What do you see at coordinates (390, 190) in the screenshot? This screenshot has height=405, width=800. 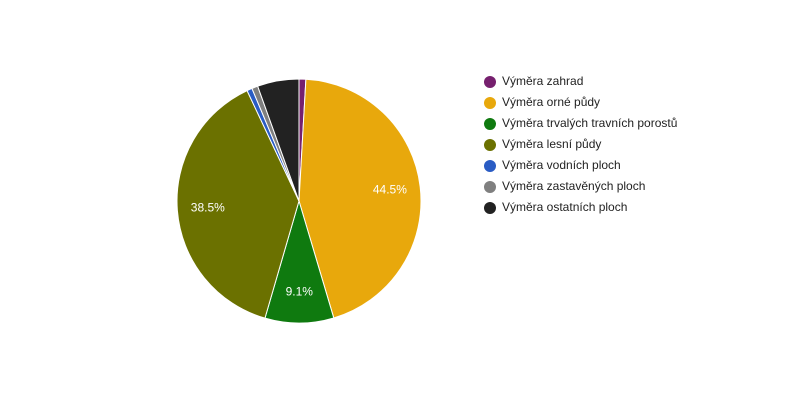 I see `slice-label: 44.5%` at bounding box center [390, 190].